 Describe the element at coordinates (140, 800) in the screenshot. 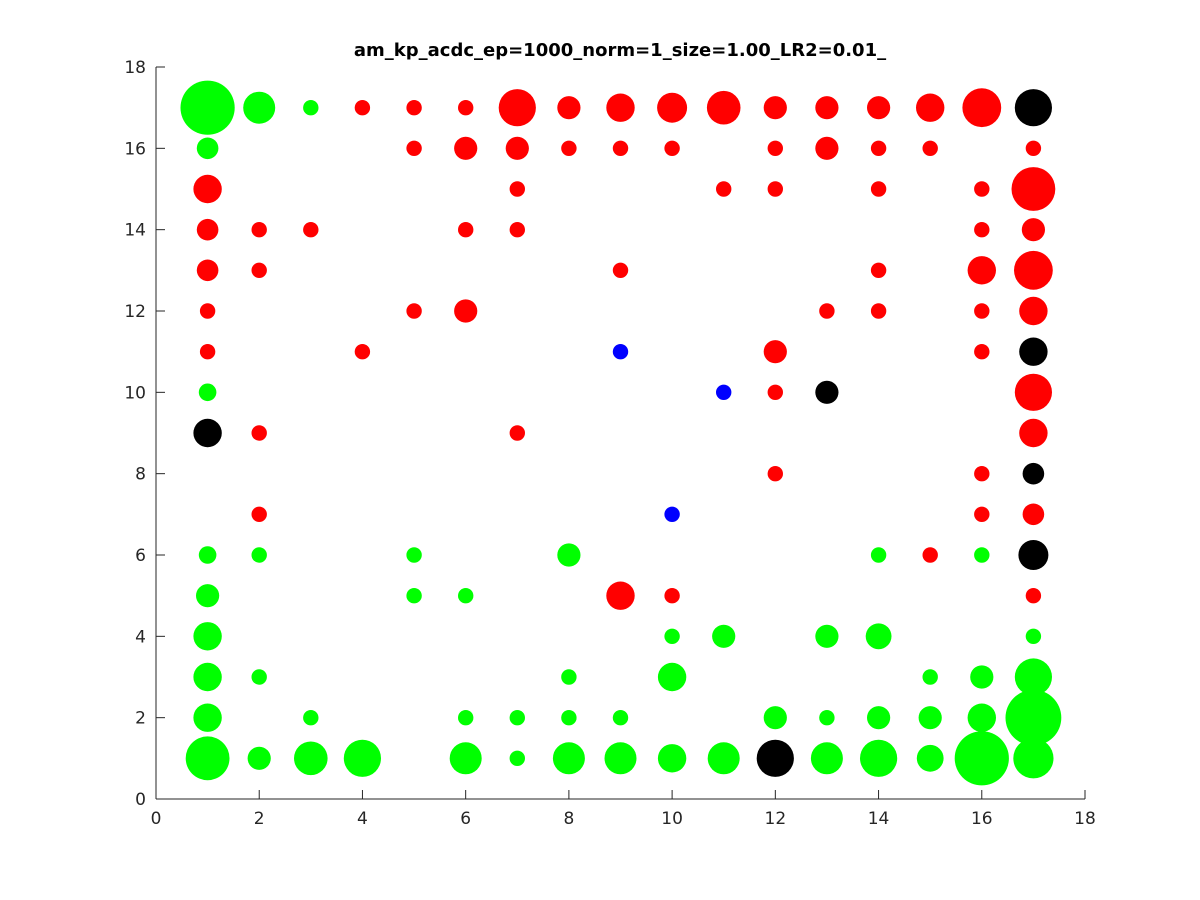

I see `y-tick-label: 0` at that location.